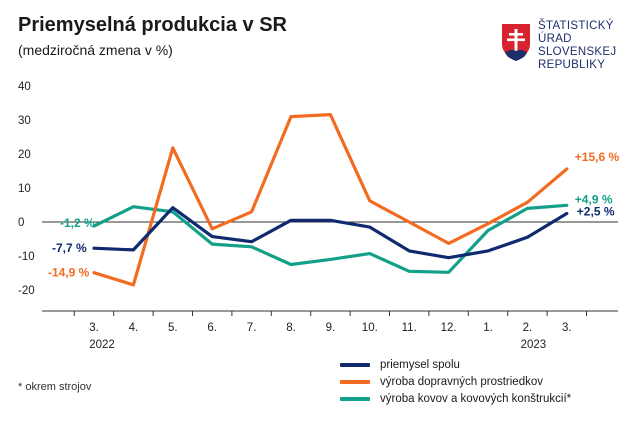  I want to click on legend-item: priemysel spolu, so click(455, 364).